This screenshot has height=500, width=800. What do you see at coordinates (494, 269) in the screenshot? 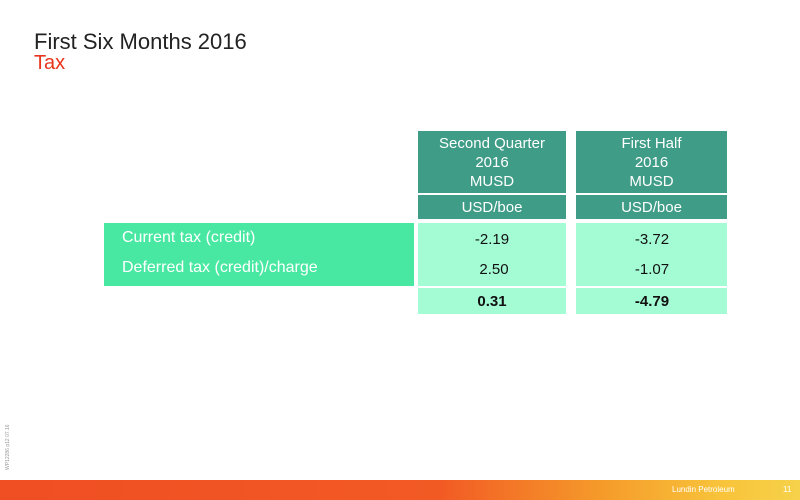
I see `cell-deferred-tax-q2: 2.50` at bounding box center [494, 269].